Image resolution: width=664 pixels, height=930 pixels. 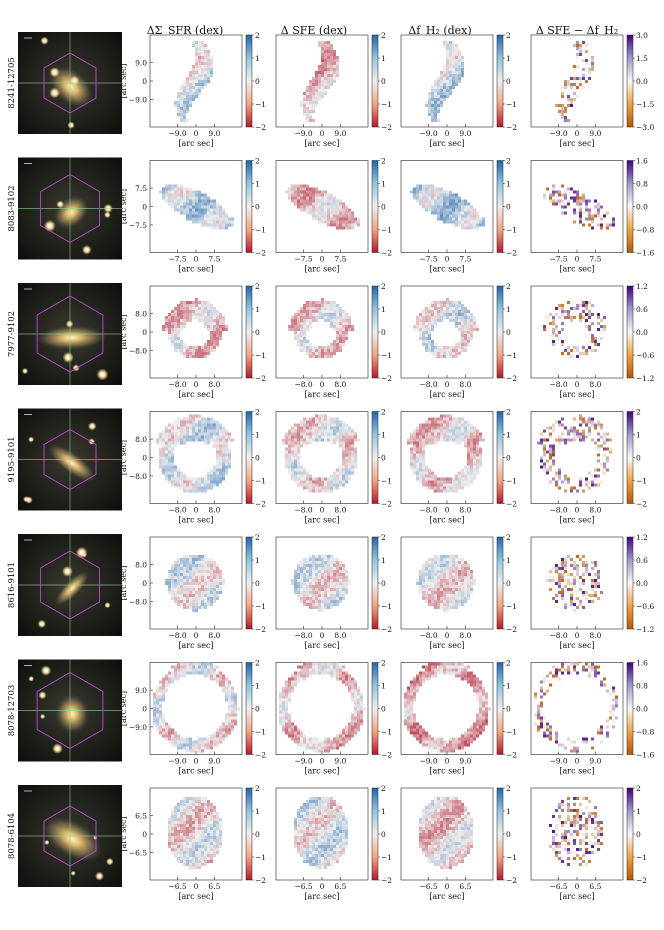 What do you see at coordinates (71, 86) in the screenshot?
I see `galaxy-body` at bounding box center [71, 86].